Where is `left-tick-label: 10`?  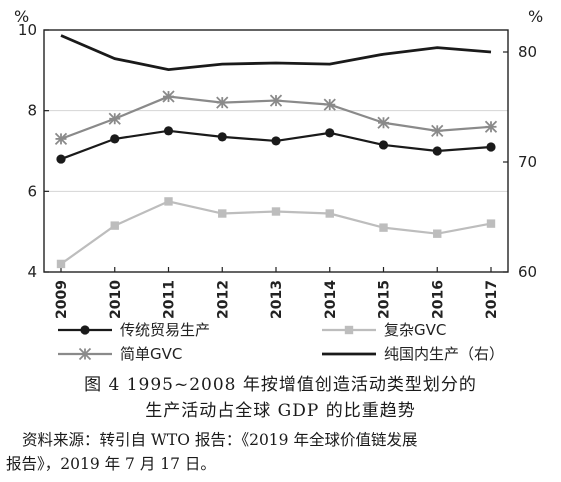
left-tick-label: 10 is located at coordinates (27, 30).